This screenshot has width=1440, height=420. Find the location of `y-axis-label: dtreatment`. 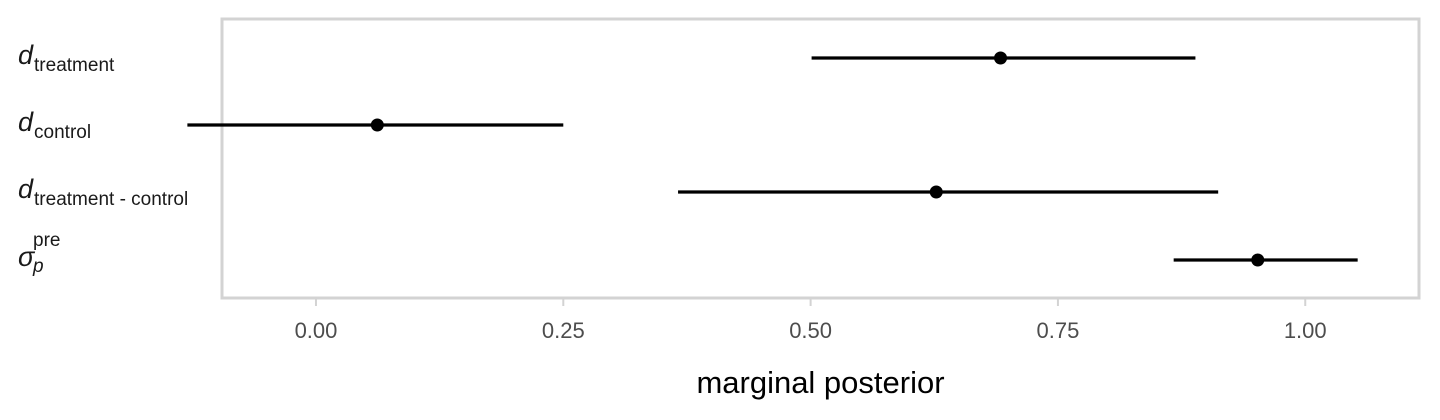

y-axis-label: dtreatment is located at coordinates (66, 58).